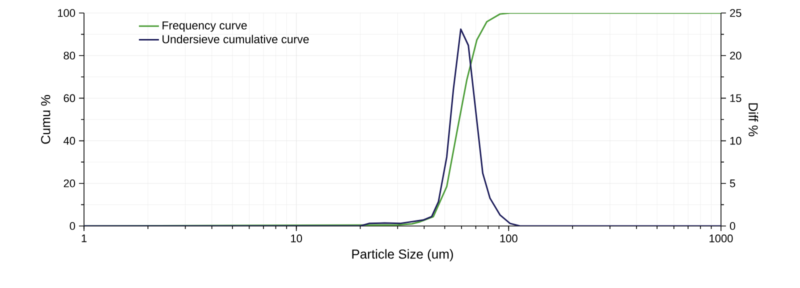 This screenshot has width=800, height=288. Describe the element at coordinates (736, 13) in the screenshot. I see `y2-tick-label: 25` at that location.